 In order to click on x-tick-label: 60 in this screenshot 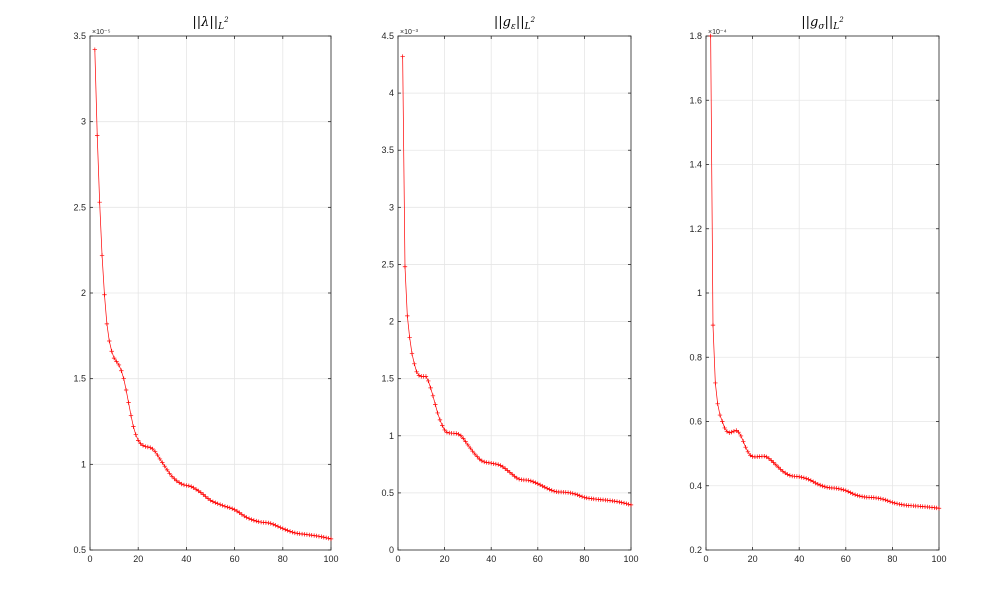, I will do `click(538, 559)`.